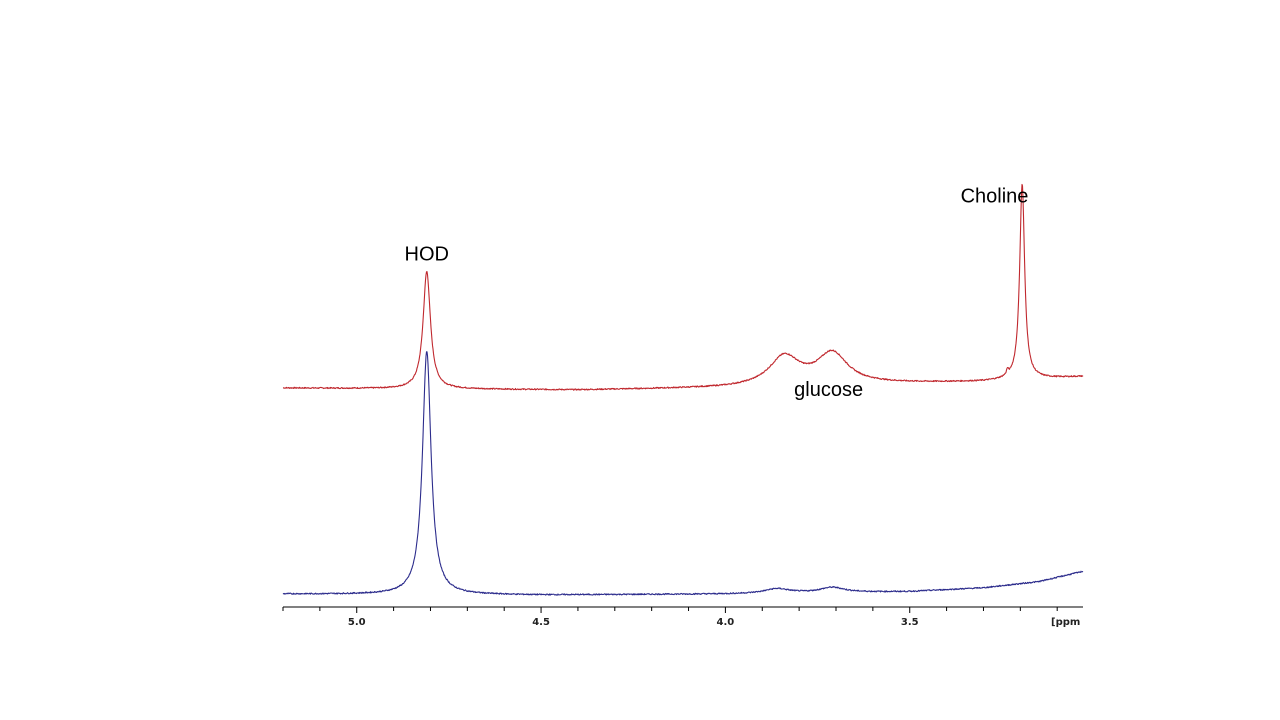 The width and height of the screenshot is (1280, 720). I want to click on x-tick-label: 5.0, so click(357, 622).